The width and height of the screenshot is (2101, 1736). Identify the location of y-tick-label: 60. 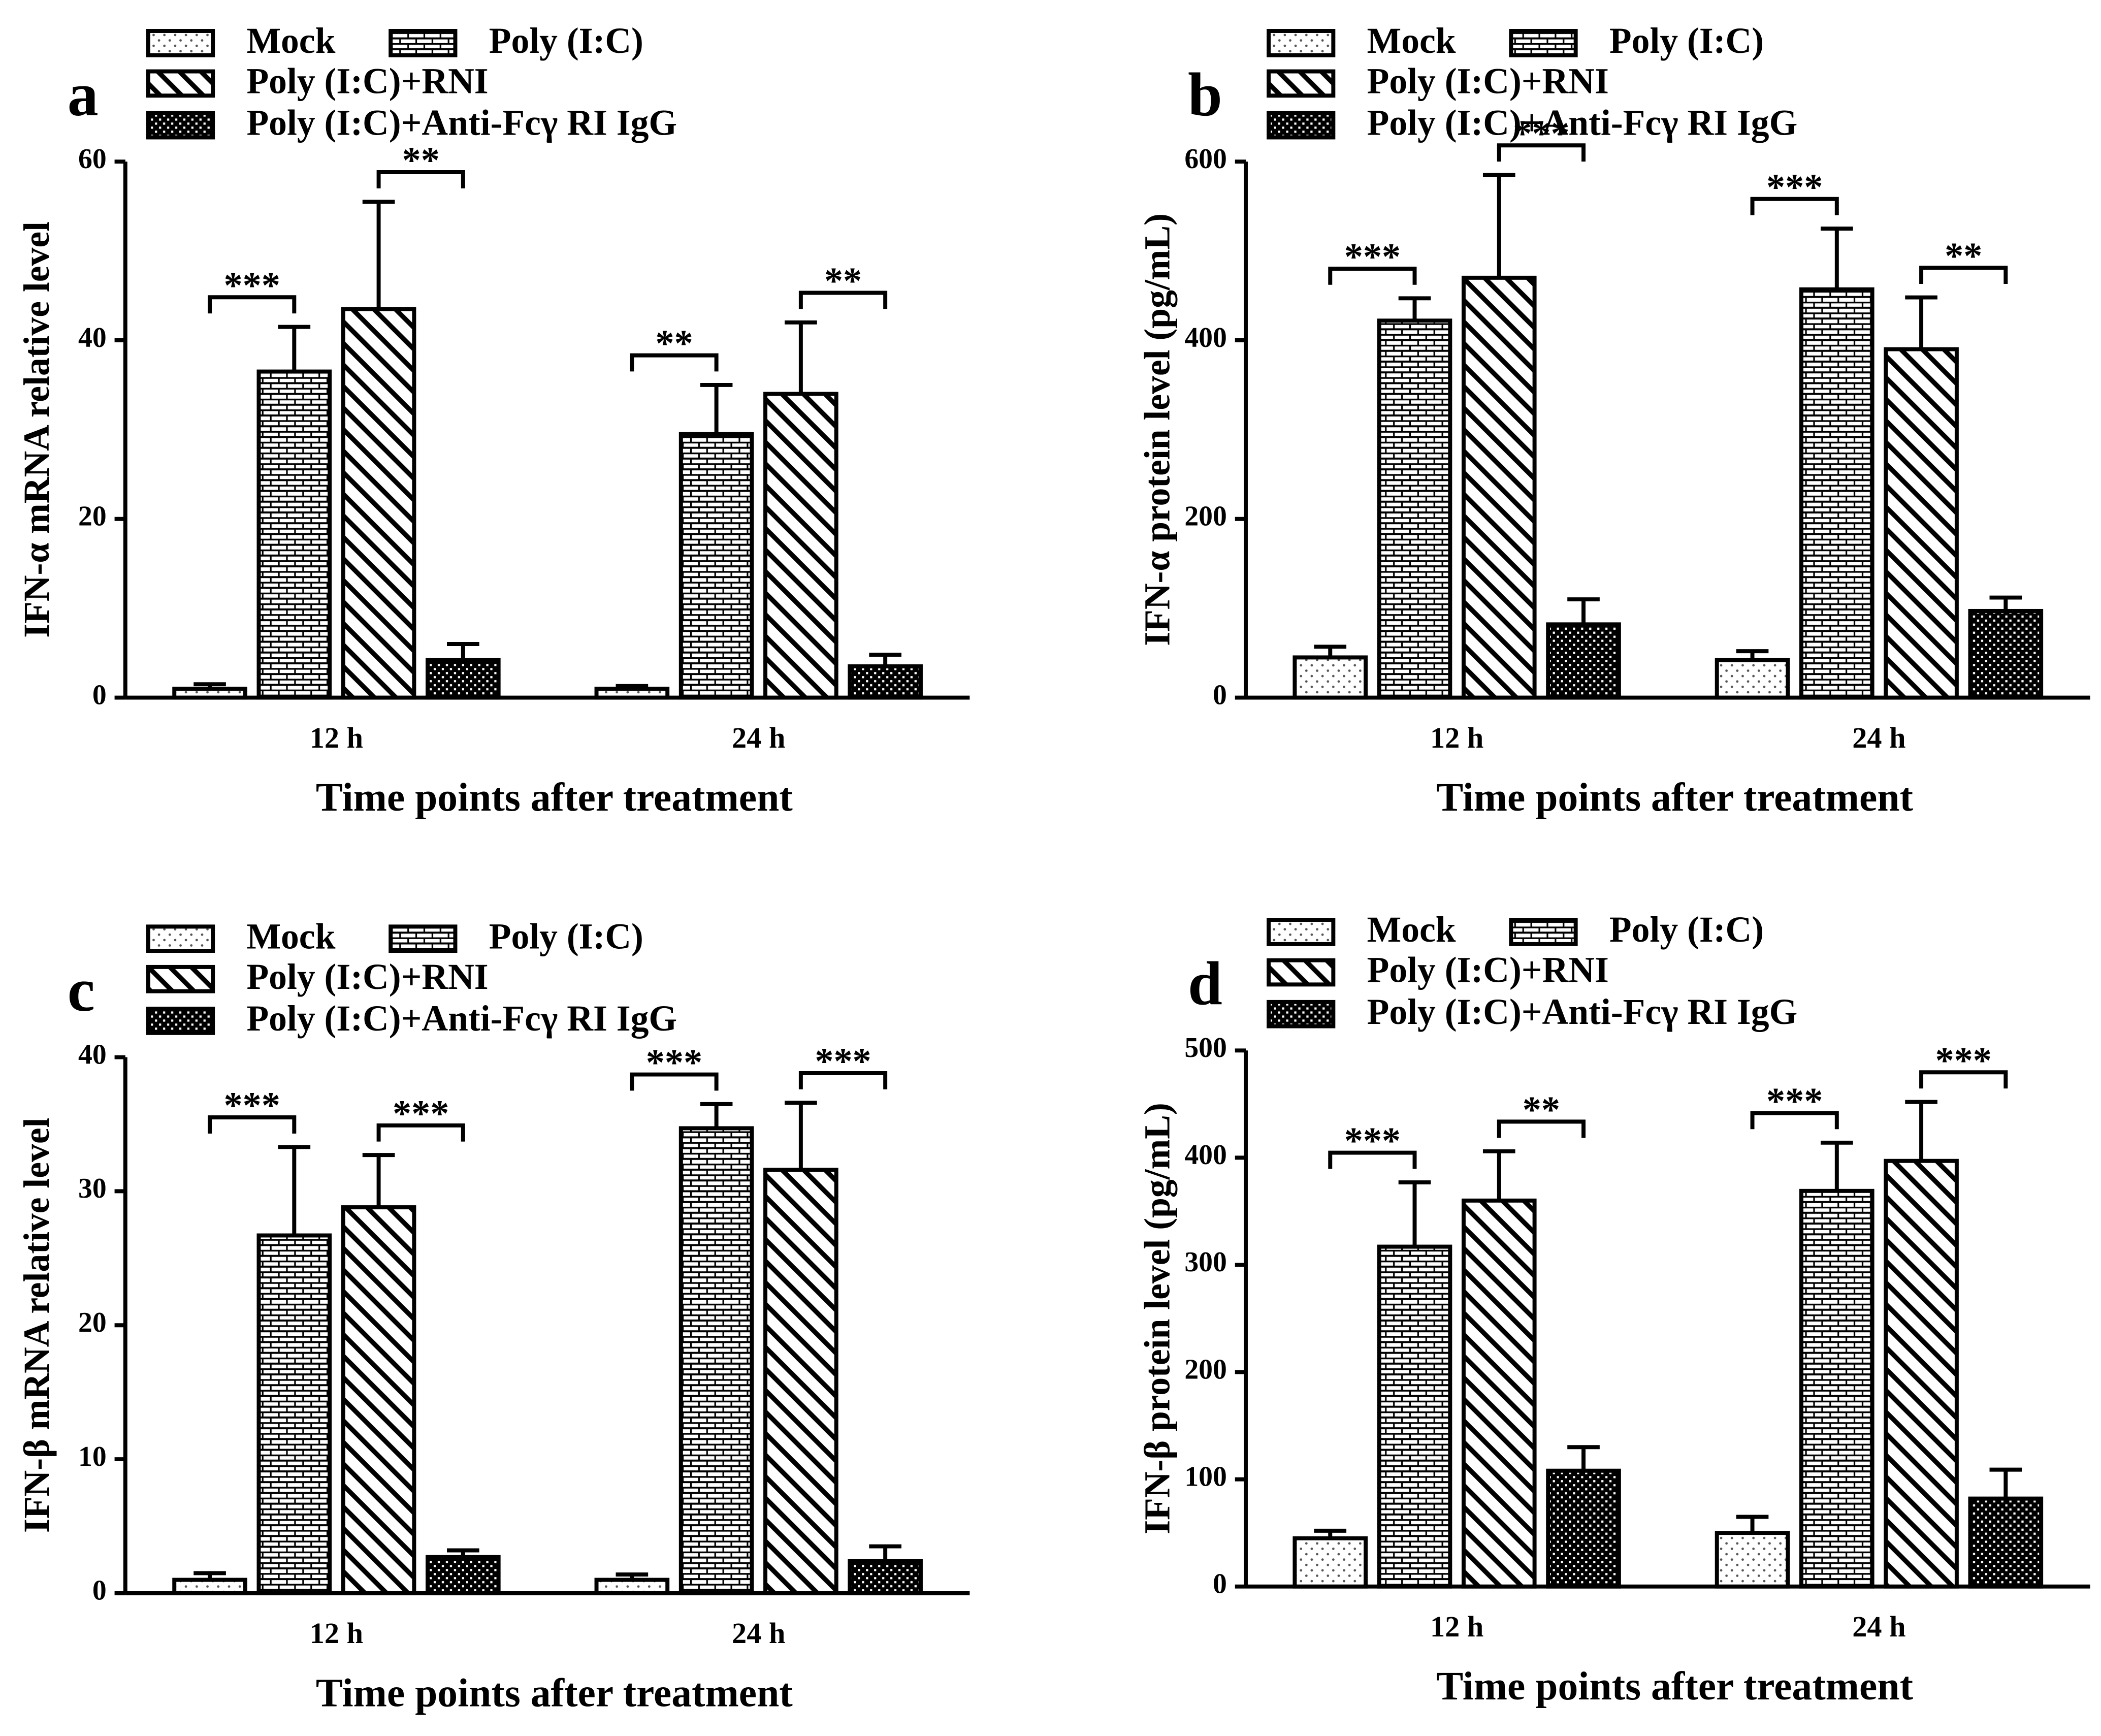
(92, 159).